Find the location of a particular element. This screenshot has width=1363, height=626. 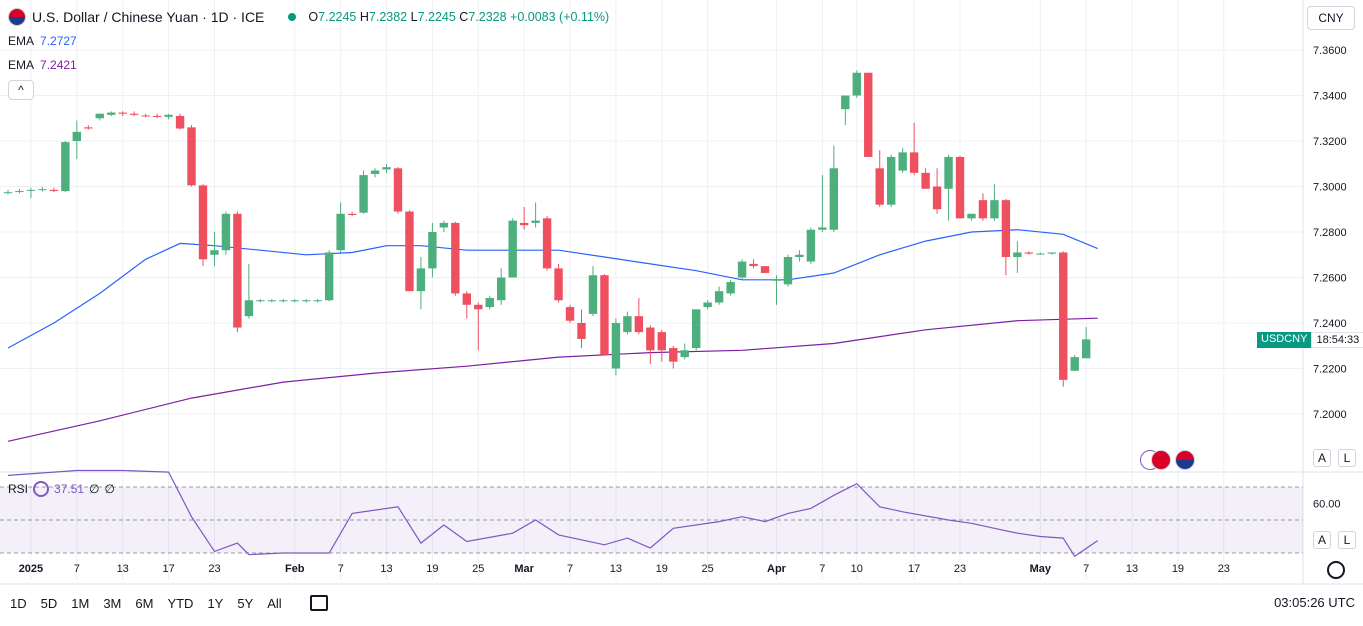

price-tick: 7.3600 is located at coordinates (1330, 51).